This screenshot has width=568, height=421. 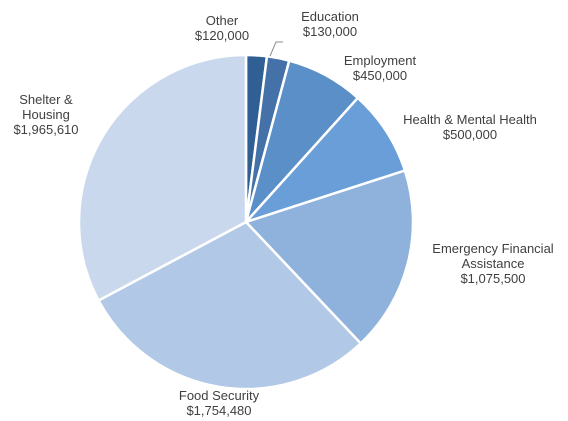 What do you see at coordinates (330, 24) in the screenshot?
I see `label-education: Education $130,000` at bounding box center [330, 24].